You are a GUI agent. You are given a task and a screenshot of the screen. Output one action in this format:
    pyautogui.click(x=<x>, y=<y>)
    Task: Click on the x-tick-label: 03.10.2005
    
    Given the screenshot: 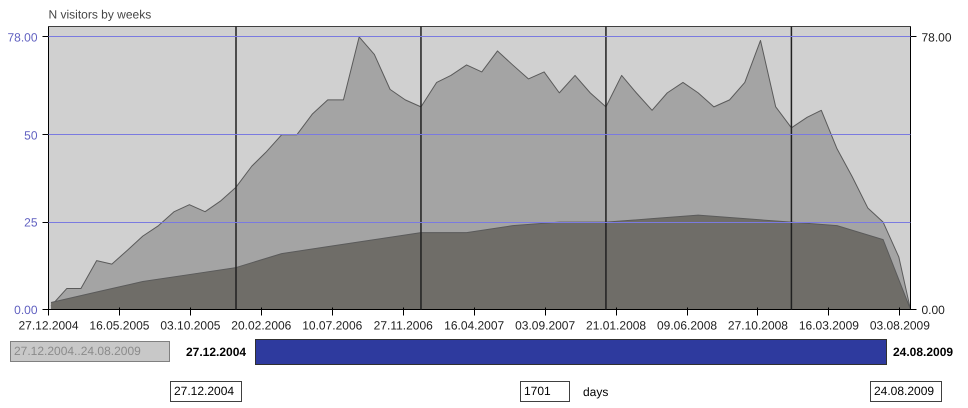 What is the action you would take?
    pyautogui.click(x=190, y=325)
    